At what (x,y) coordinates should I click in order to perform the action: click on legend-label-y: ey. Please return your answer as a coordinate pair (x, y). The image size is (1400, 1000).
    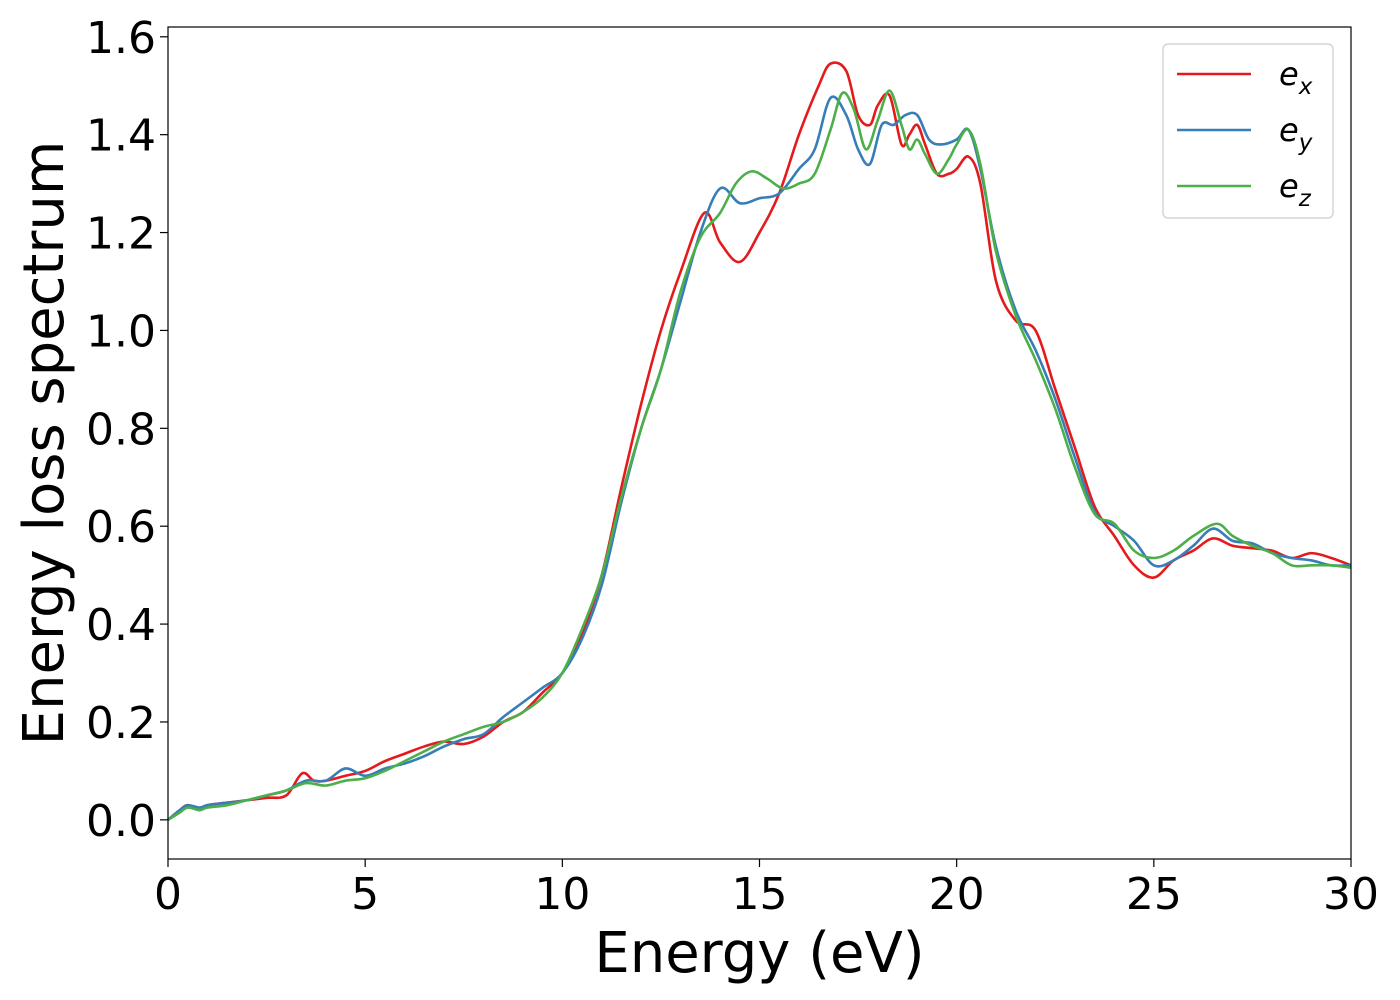
    Looking at the image, I should click on (1296, 133).